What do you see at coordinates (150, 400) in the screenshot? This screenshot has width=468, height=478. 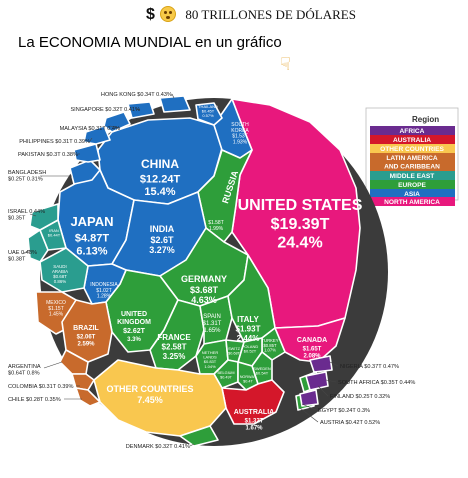 I see `label-share-other-countries: 7.45%` at bounding box center [150, 400].